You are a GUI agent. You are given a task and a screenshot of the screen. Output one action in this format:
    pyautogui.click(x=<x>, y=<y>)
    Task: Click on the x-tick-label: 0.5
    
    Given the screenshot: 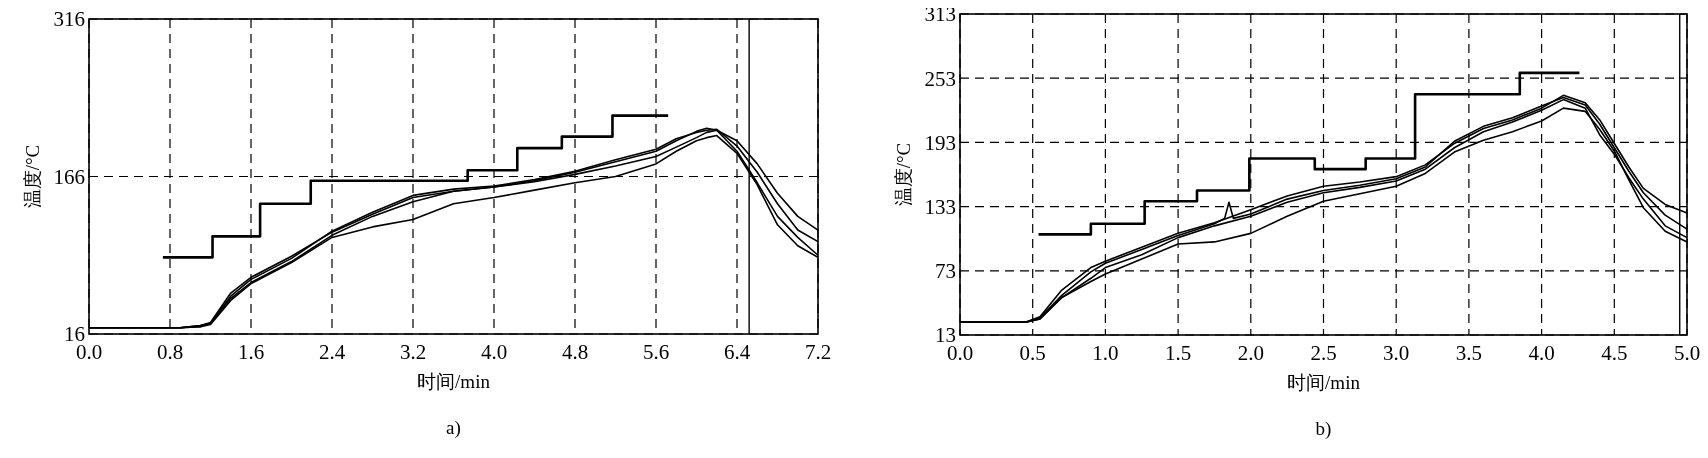 What is the action you would take?
    pyautogui.click(x=1032, y=353)
    